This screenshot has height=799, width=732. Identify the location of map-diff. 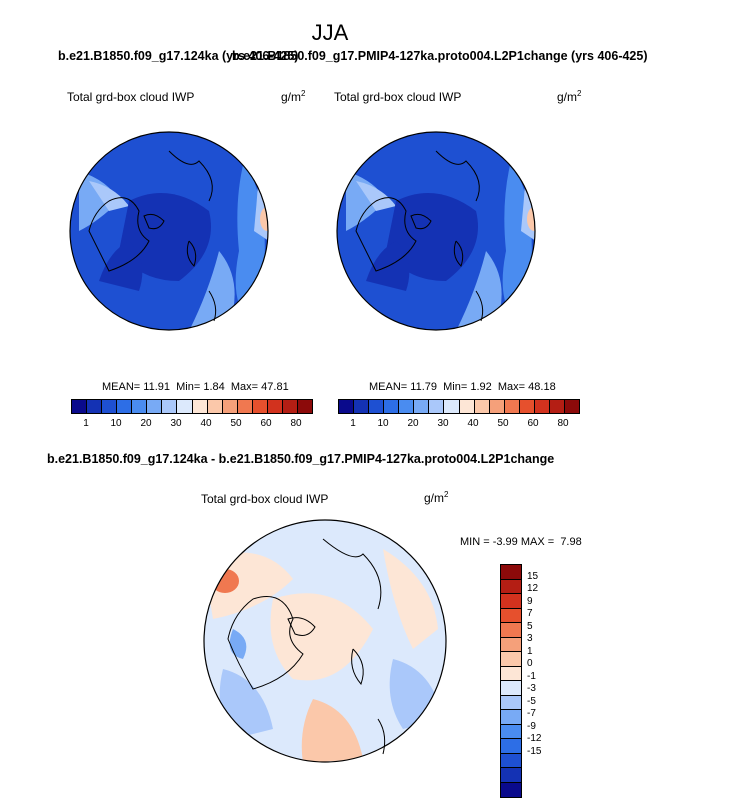
(325, 641).